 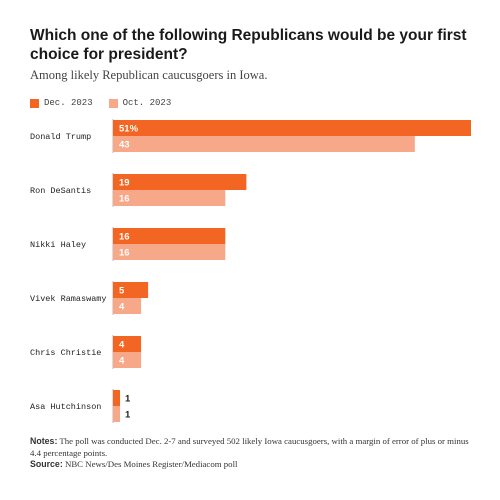 I want to click on value-label-vivek-ramaswamy-dec-2023: 5, so click(x=122, y=291).